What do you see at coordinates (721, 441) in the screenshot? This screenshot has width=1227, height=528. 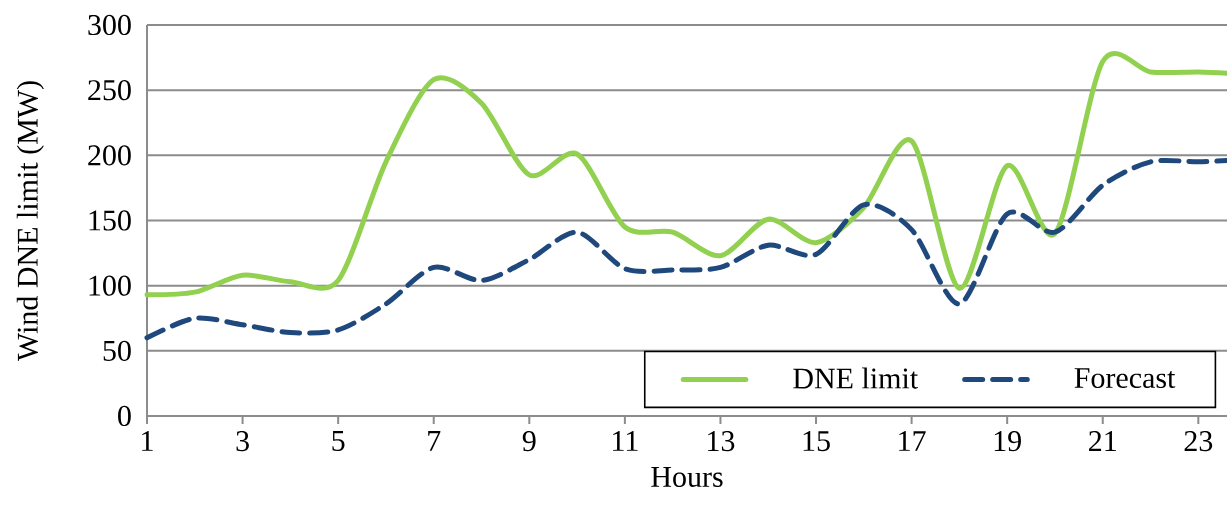 I see `x-tick-label: 13` at bounding box center [721, 441].